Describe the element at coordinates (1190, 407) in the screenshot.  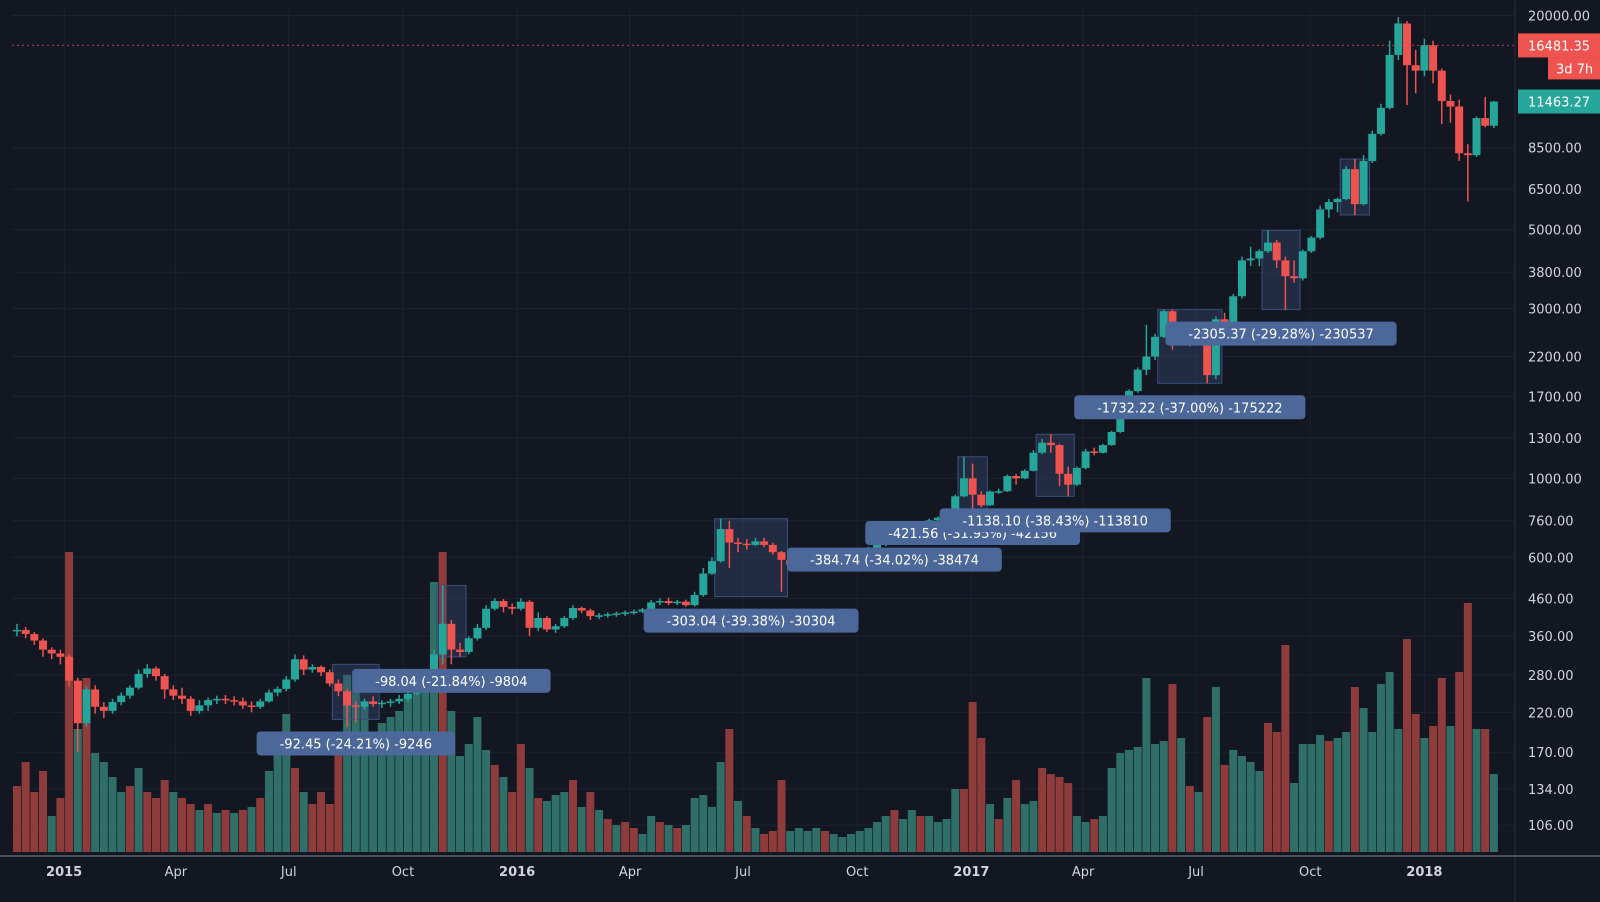
I see `measure-label: -1732.22 (-37.00%) -175222` at that location.